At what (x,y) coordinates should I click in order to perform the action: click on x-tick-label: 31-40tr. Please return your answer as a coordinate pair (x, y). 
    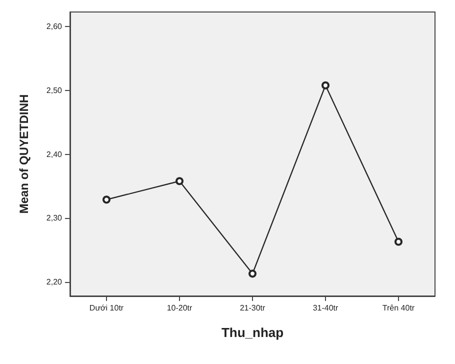
    Looking at the image, I should click on (325, 308).